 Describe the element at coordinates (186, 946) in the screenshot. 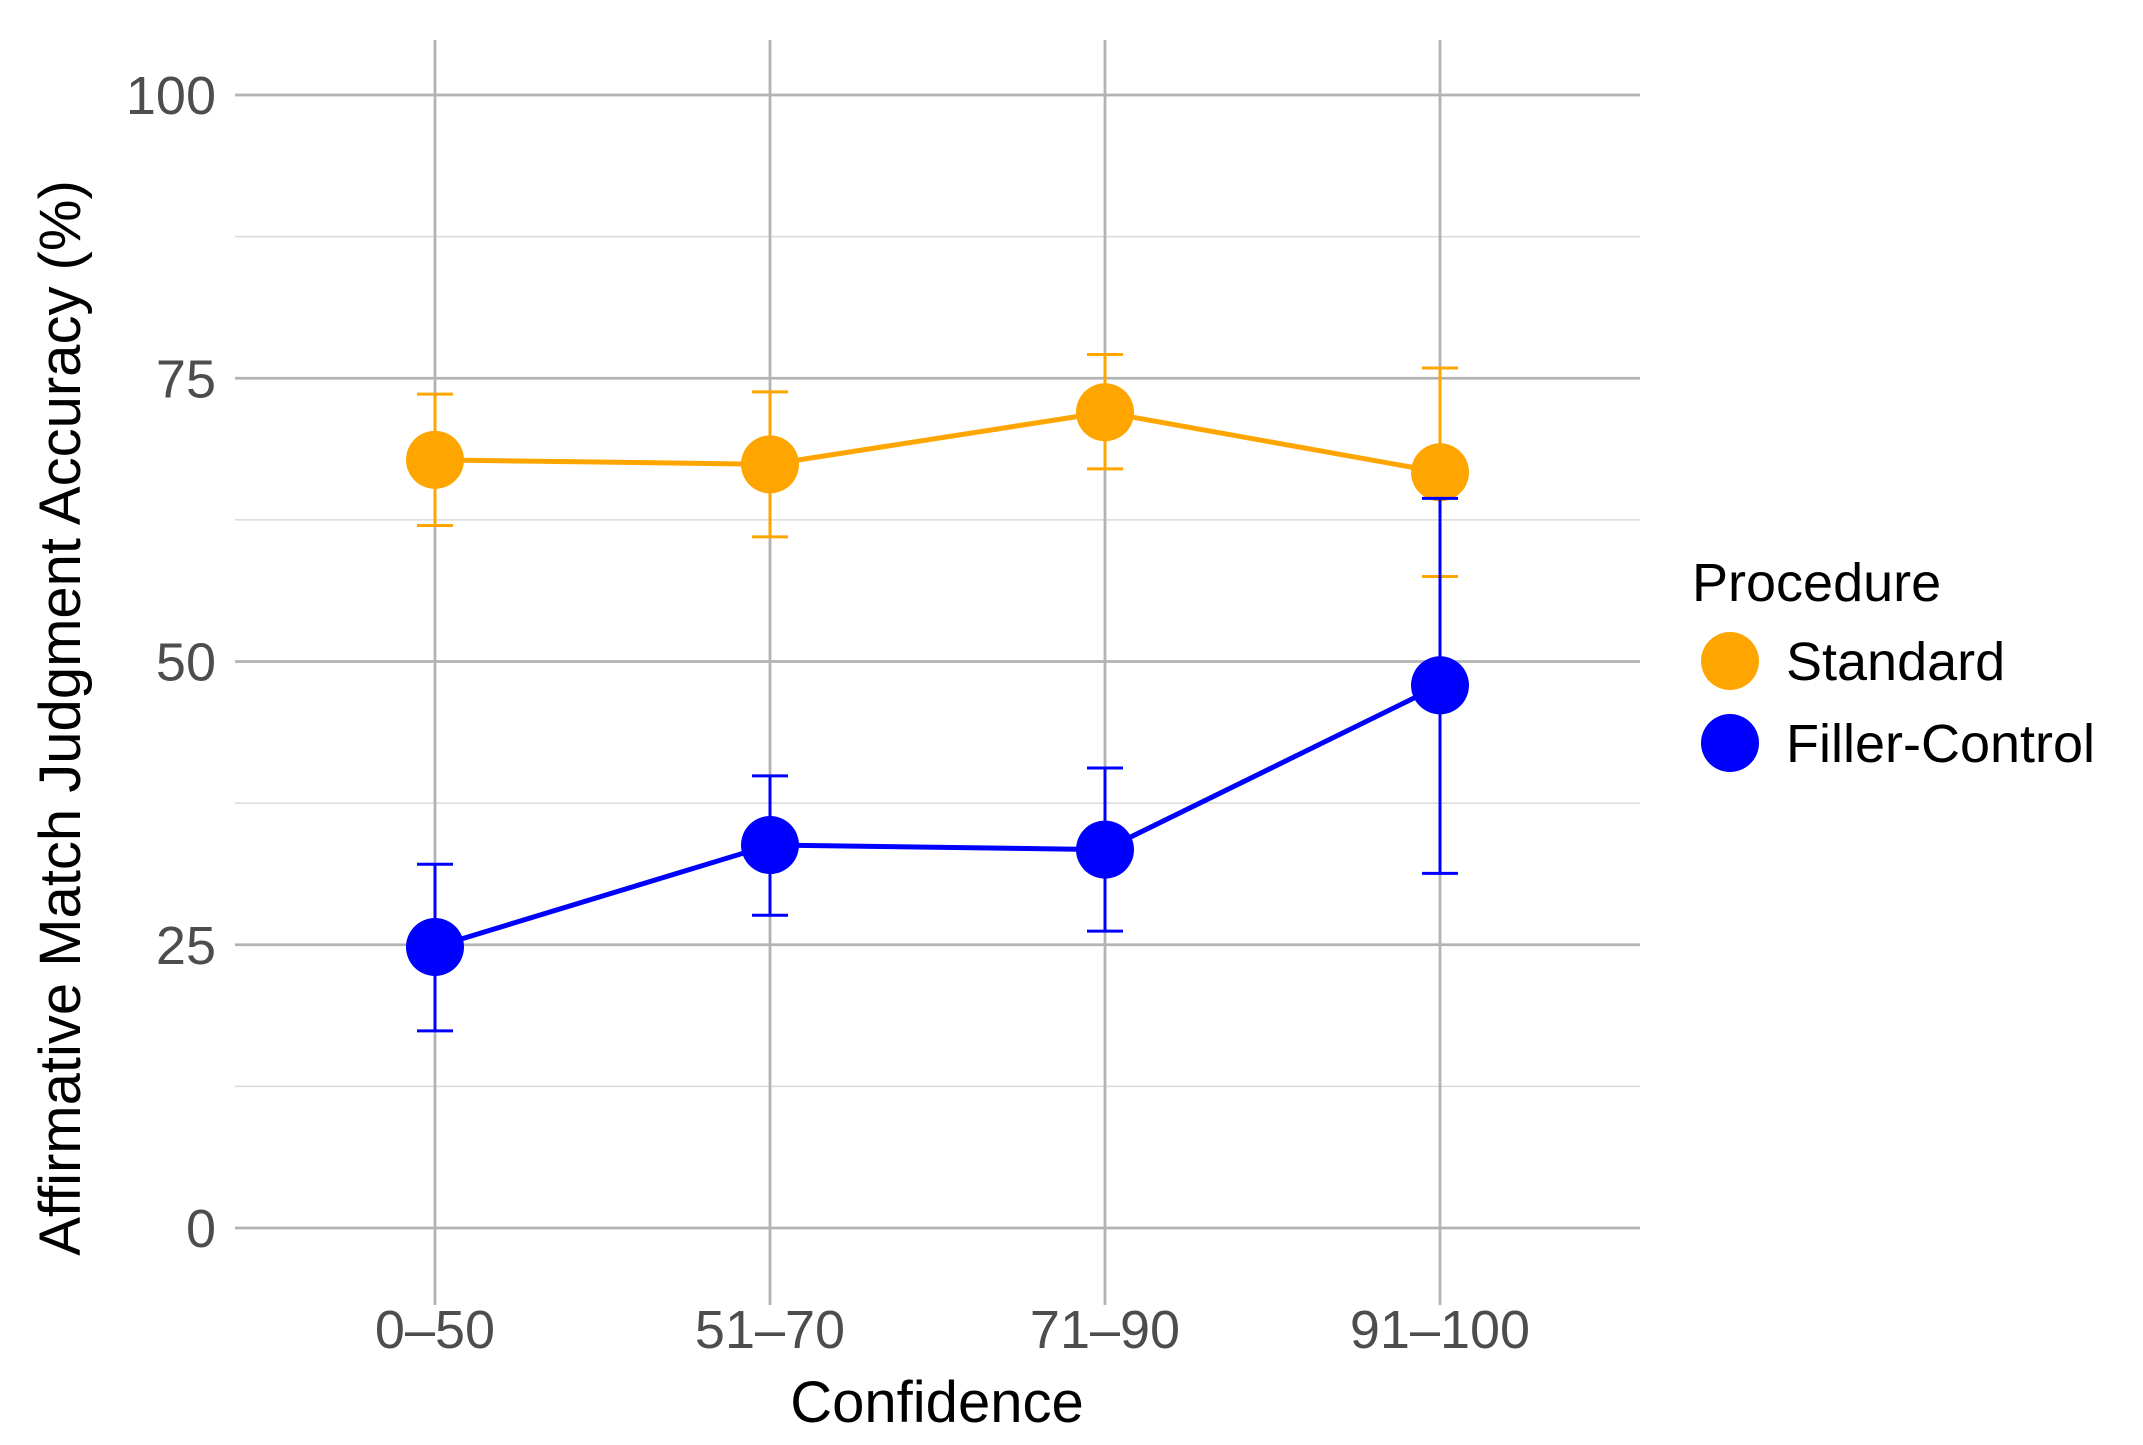

I see `y-tick-label: 25` at that location.